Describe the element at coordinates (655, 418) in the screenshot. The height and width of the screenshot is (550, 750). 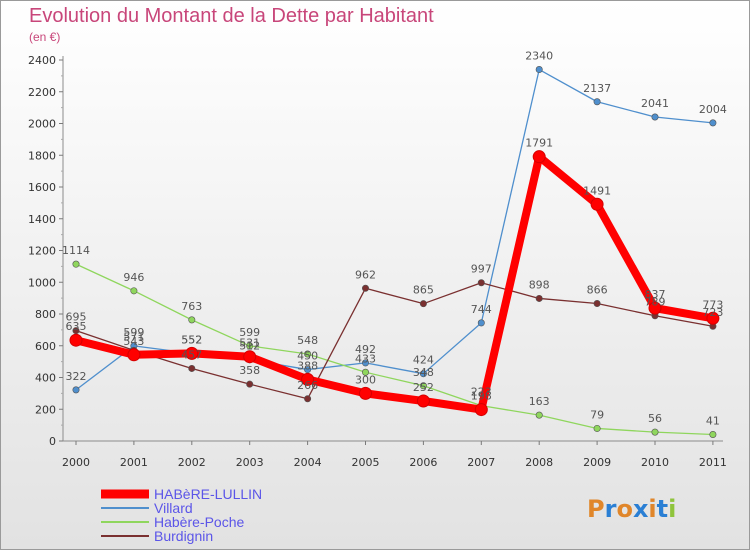
I see `data-label: 56` at that location.